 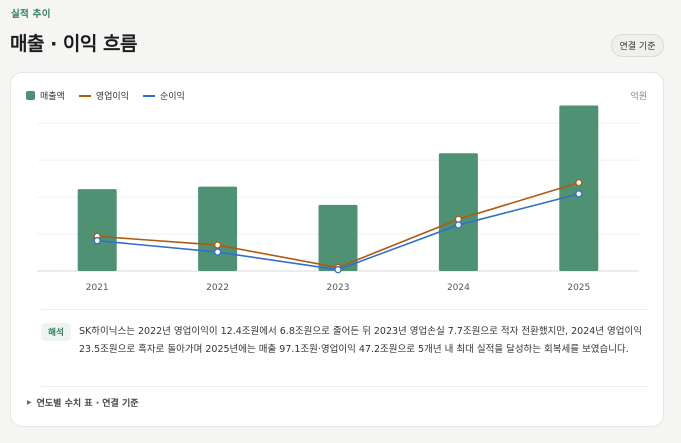 What do you see at coordinates (30, 95) in the screenshot?
I see `legend-swatch-revenue` at bounding box center [30, 95].